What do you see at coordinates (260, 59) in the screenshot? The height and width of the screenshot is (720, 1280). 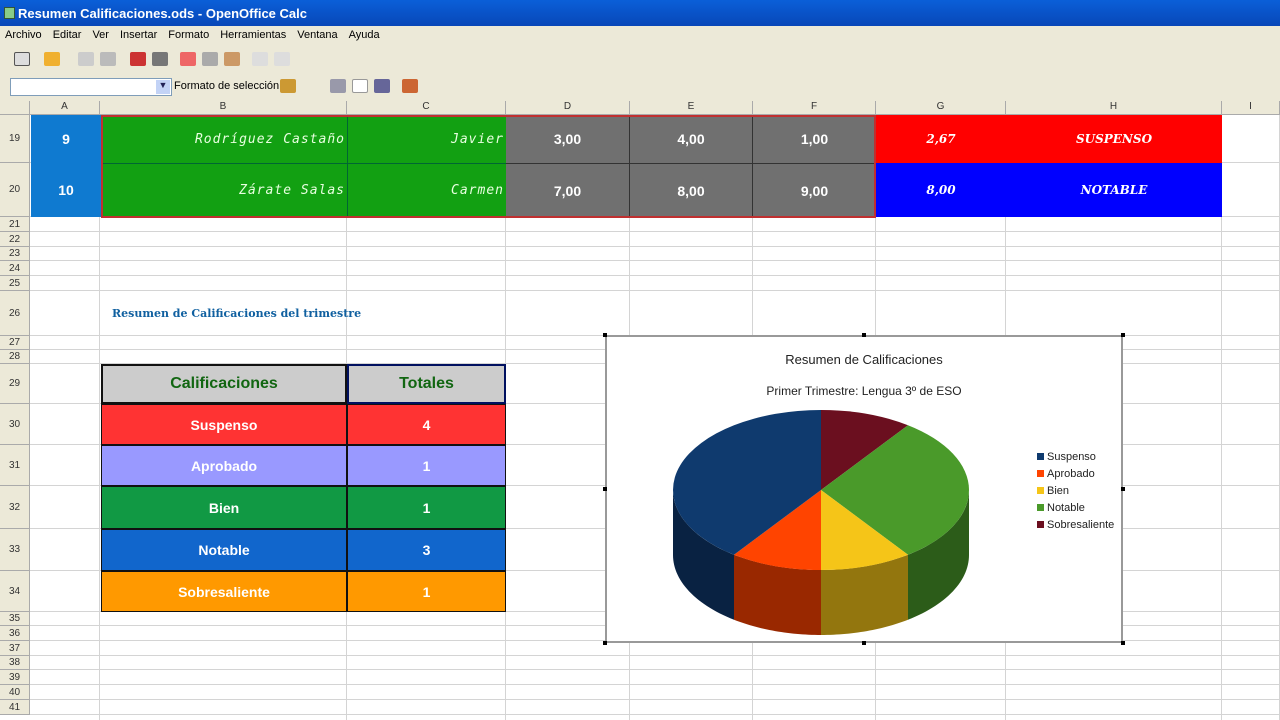 I see `undo-icon` at bounding box center [260, 59].